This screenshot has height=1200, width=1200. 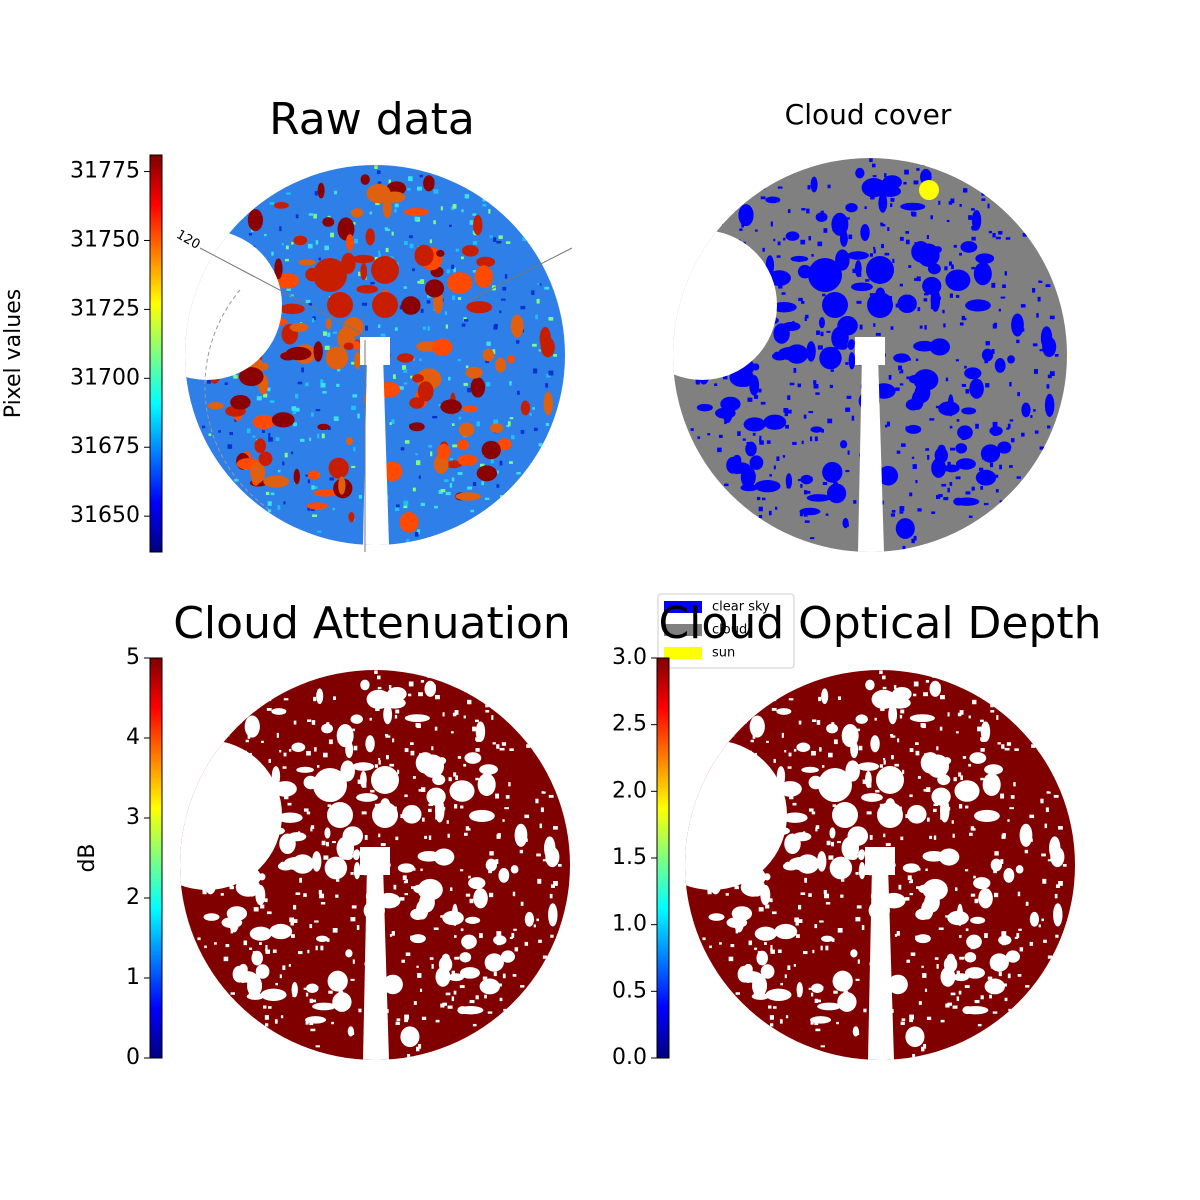 I want to click on colorbar-tick-label: 31675, so click(x=105, y=446).